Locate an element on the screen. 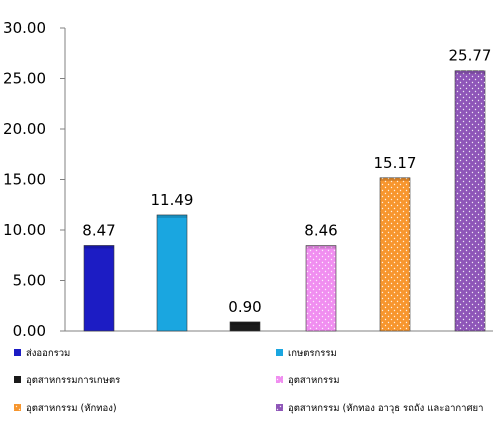  legend-label: อุตสาหกรรมการเกษตร is located at coordinates (73, 380).